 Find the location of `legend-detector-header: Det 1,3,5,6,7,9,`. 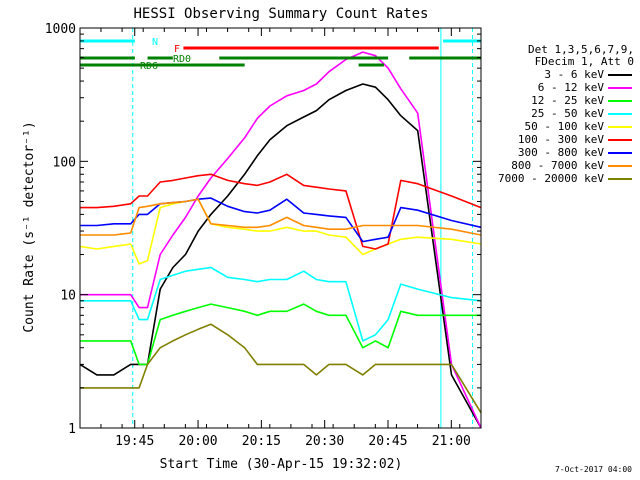

legend-detector-header: Det 1,3,5,6,7,9, is located at coordinates (581, 49).